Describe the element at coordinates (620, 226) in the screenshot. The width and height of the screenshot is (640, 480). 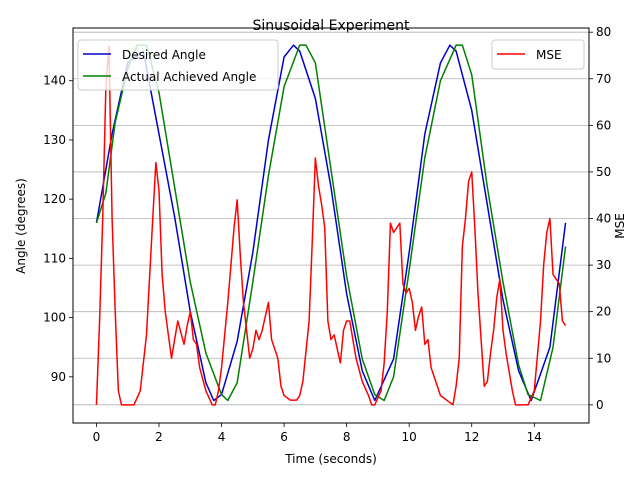
I see `y-axis-right-label: MSE` at that location.